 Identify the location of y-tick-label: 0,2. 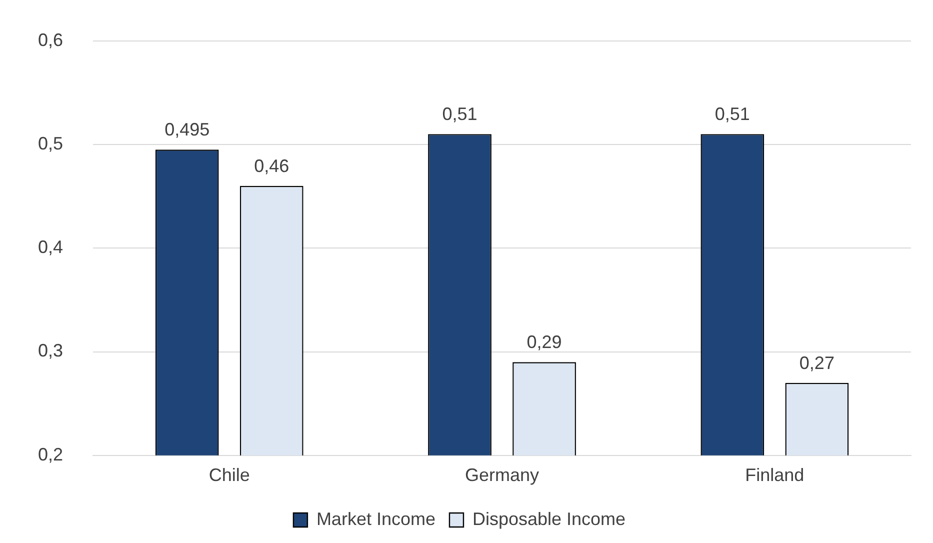
(51, 454).